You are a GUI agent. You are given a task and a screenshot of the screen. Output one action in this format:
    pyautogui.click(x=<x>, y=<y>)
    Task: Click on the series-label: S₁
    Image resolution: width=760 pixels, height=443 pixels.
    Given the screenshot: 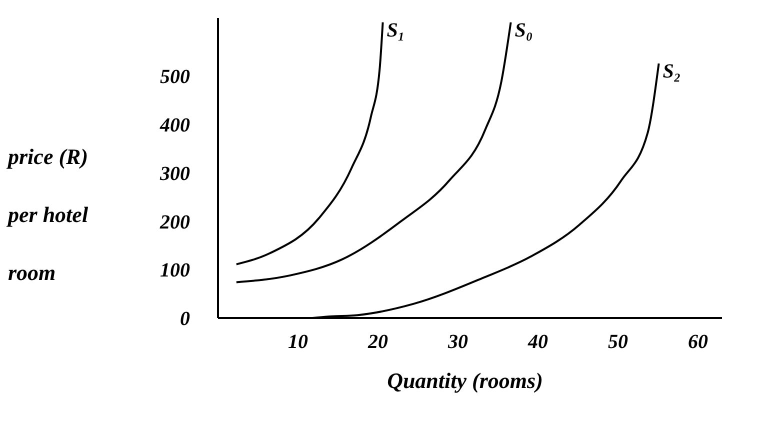 What is the action you would take?
    pyautogui.click(x=395, y=30)
    